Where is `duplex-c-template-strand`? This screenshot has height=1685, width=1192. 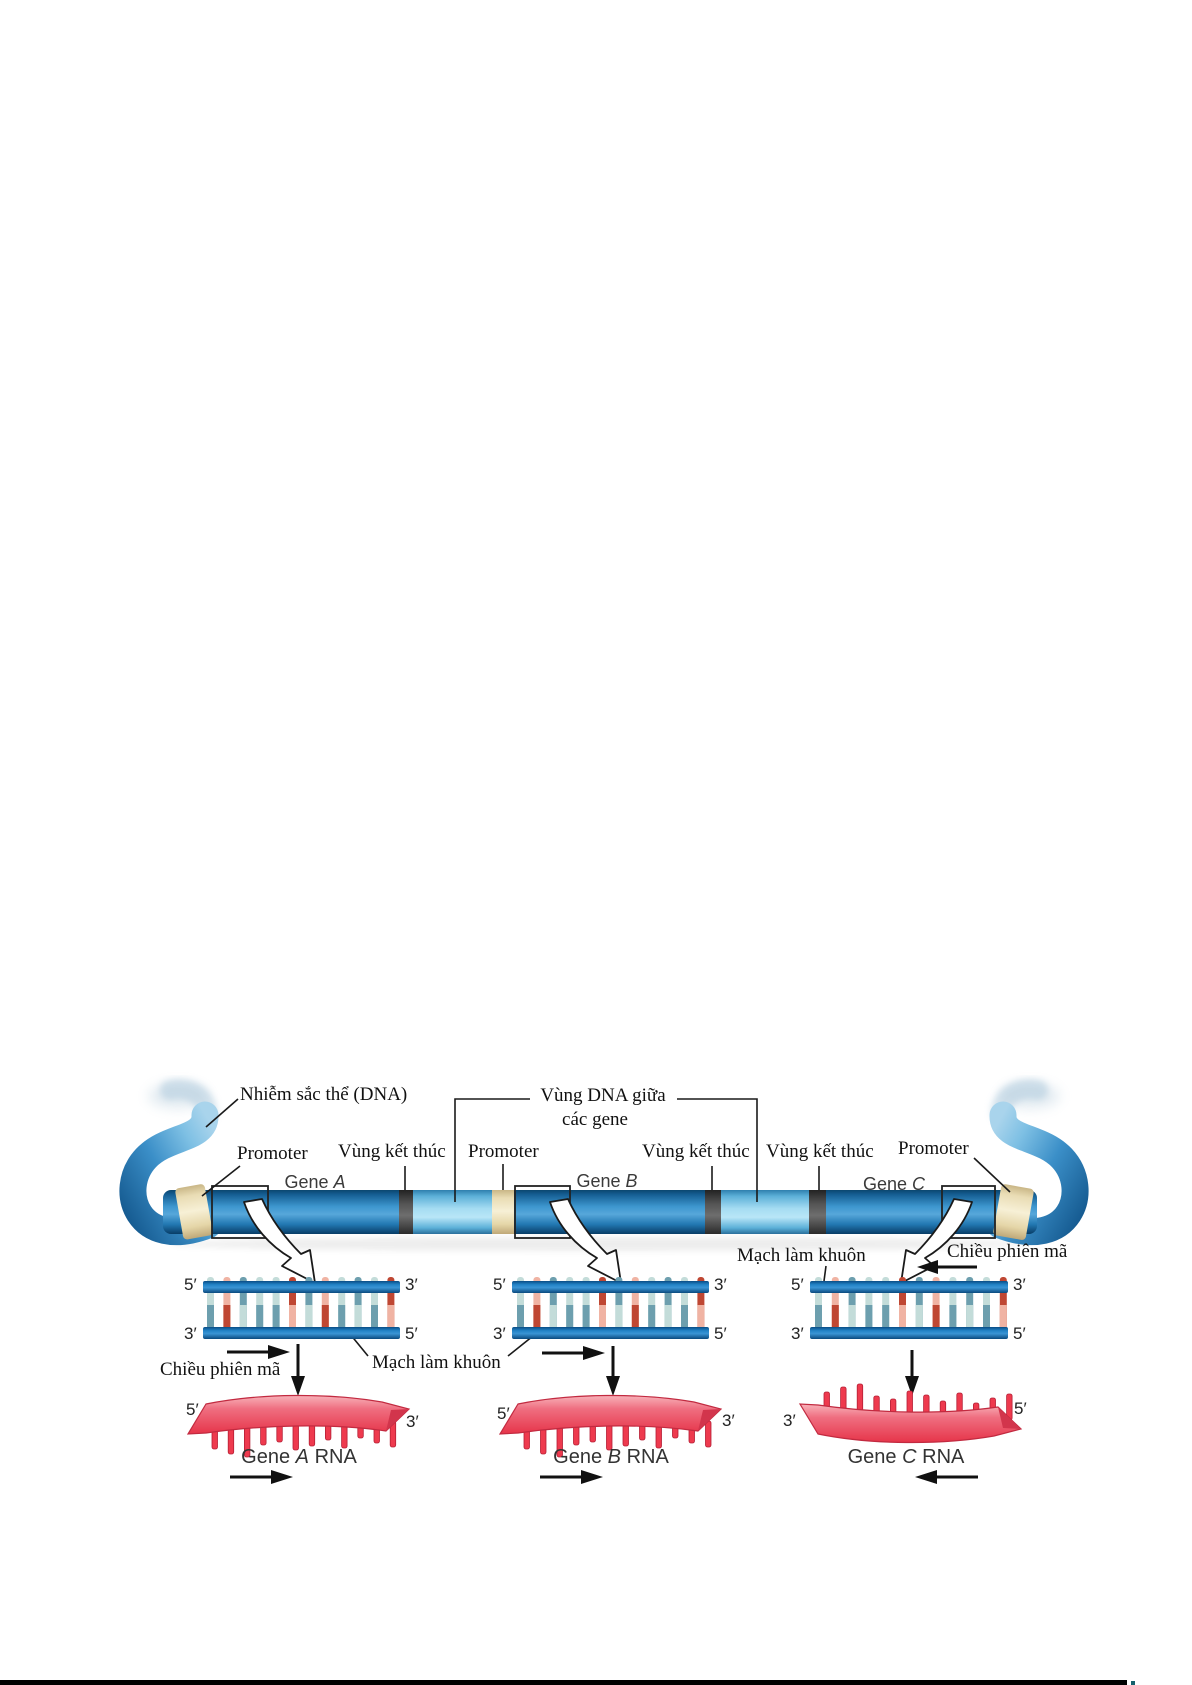 duplex-c-template-strand is located at coordinates (909, 1287).